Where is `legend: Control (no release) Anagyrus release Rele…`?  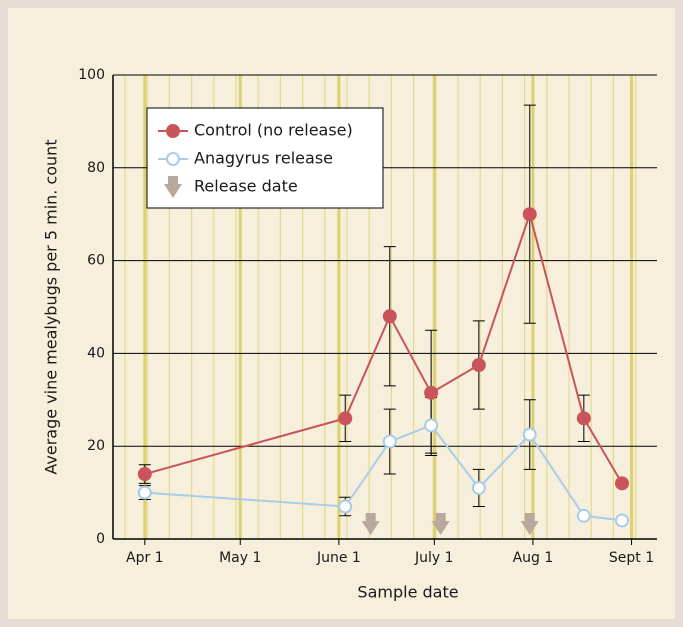 legend: Control (no release) Anagyrus release Rele… is located at coordinates (265, 158).